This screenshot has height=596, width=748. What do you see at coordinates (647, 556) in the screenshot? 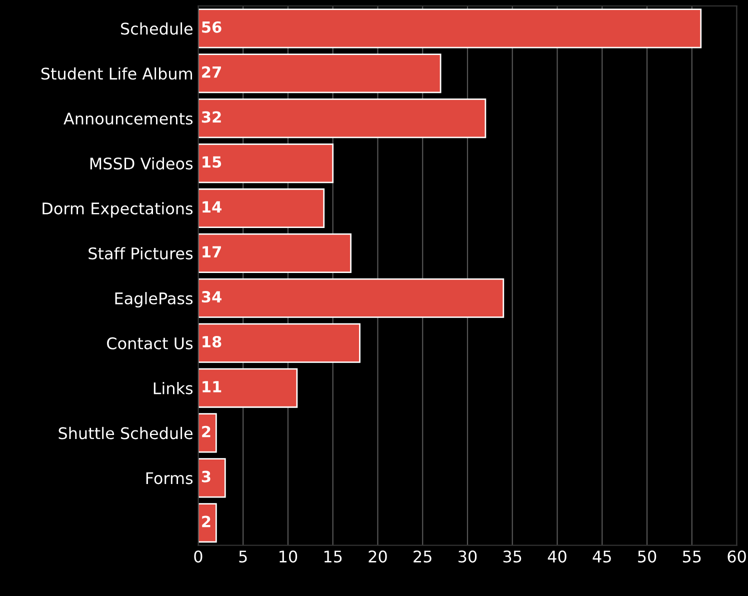
I see `x-tick-label: 50` at bounding box center [647, 556].